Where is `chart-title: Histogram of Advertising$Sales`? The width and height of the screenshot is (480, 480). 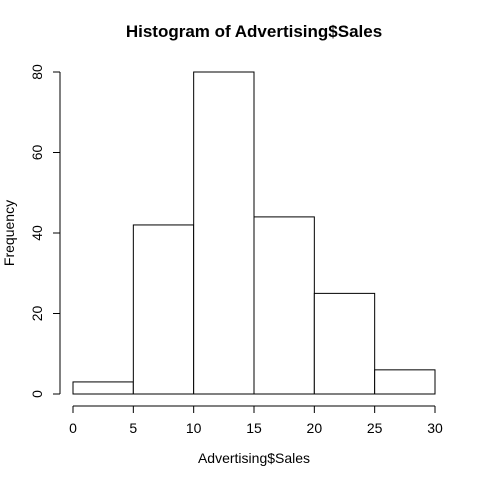
chart-title: Histogram of Advertising$Sales is located at coordinates (254, 31).